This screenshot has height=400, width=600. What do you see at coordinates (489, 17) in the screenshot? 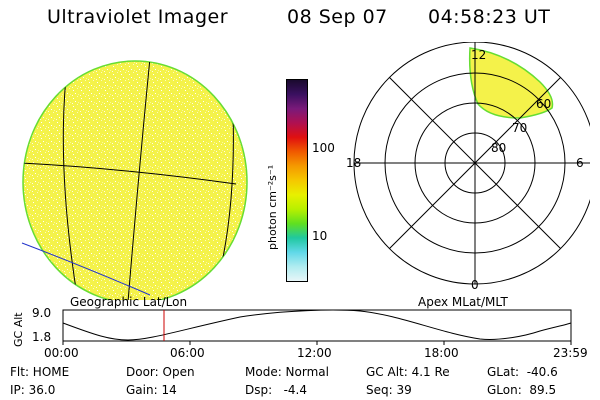
I see `time-label: 04:58:23 UT` at bounding box center [489, 17].